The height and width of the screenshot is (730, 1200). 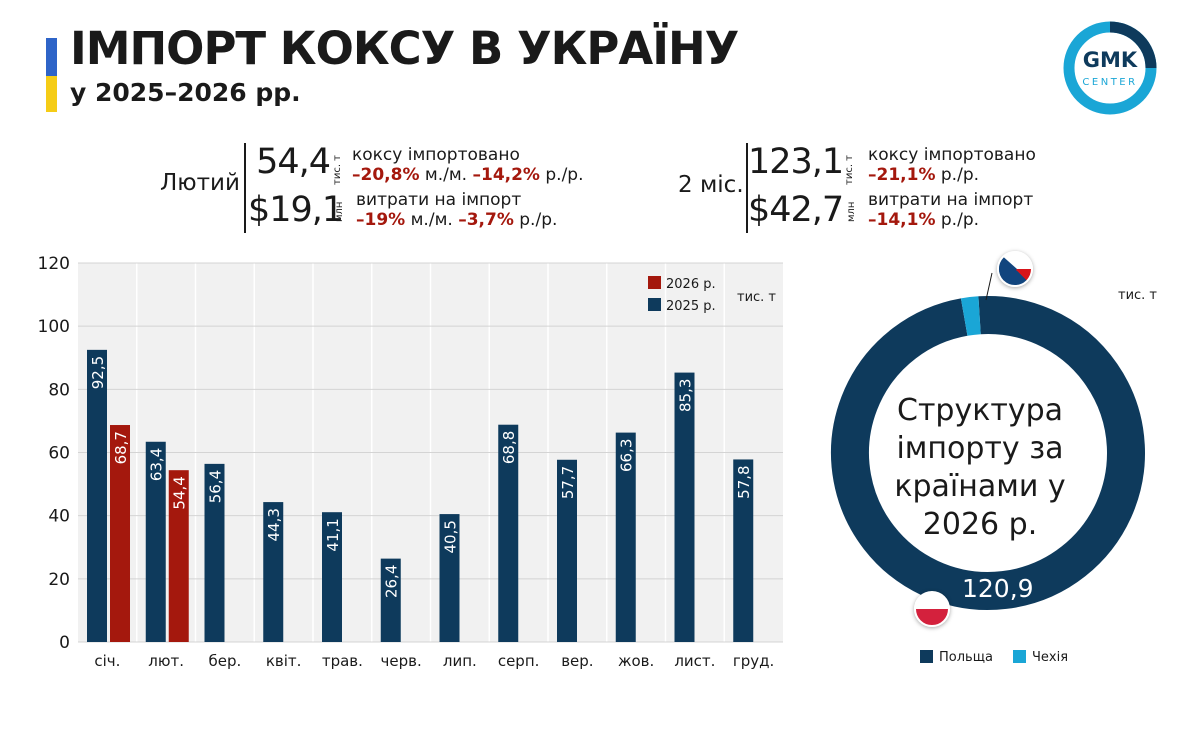 I want to click on y-tick-label: 0, so click(x=64, y=643).